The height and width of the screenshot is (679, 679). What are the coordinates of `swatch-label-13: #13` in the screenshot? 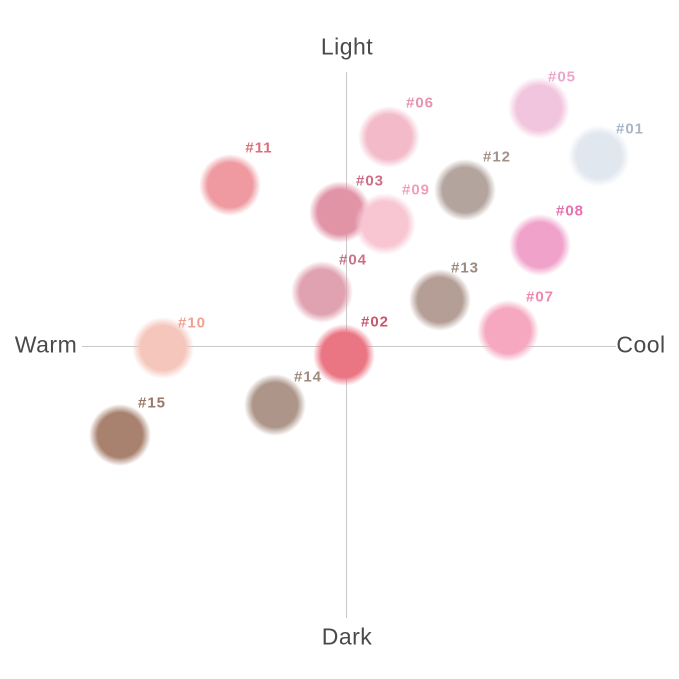 It's located at (465, 268).